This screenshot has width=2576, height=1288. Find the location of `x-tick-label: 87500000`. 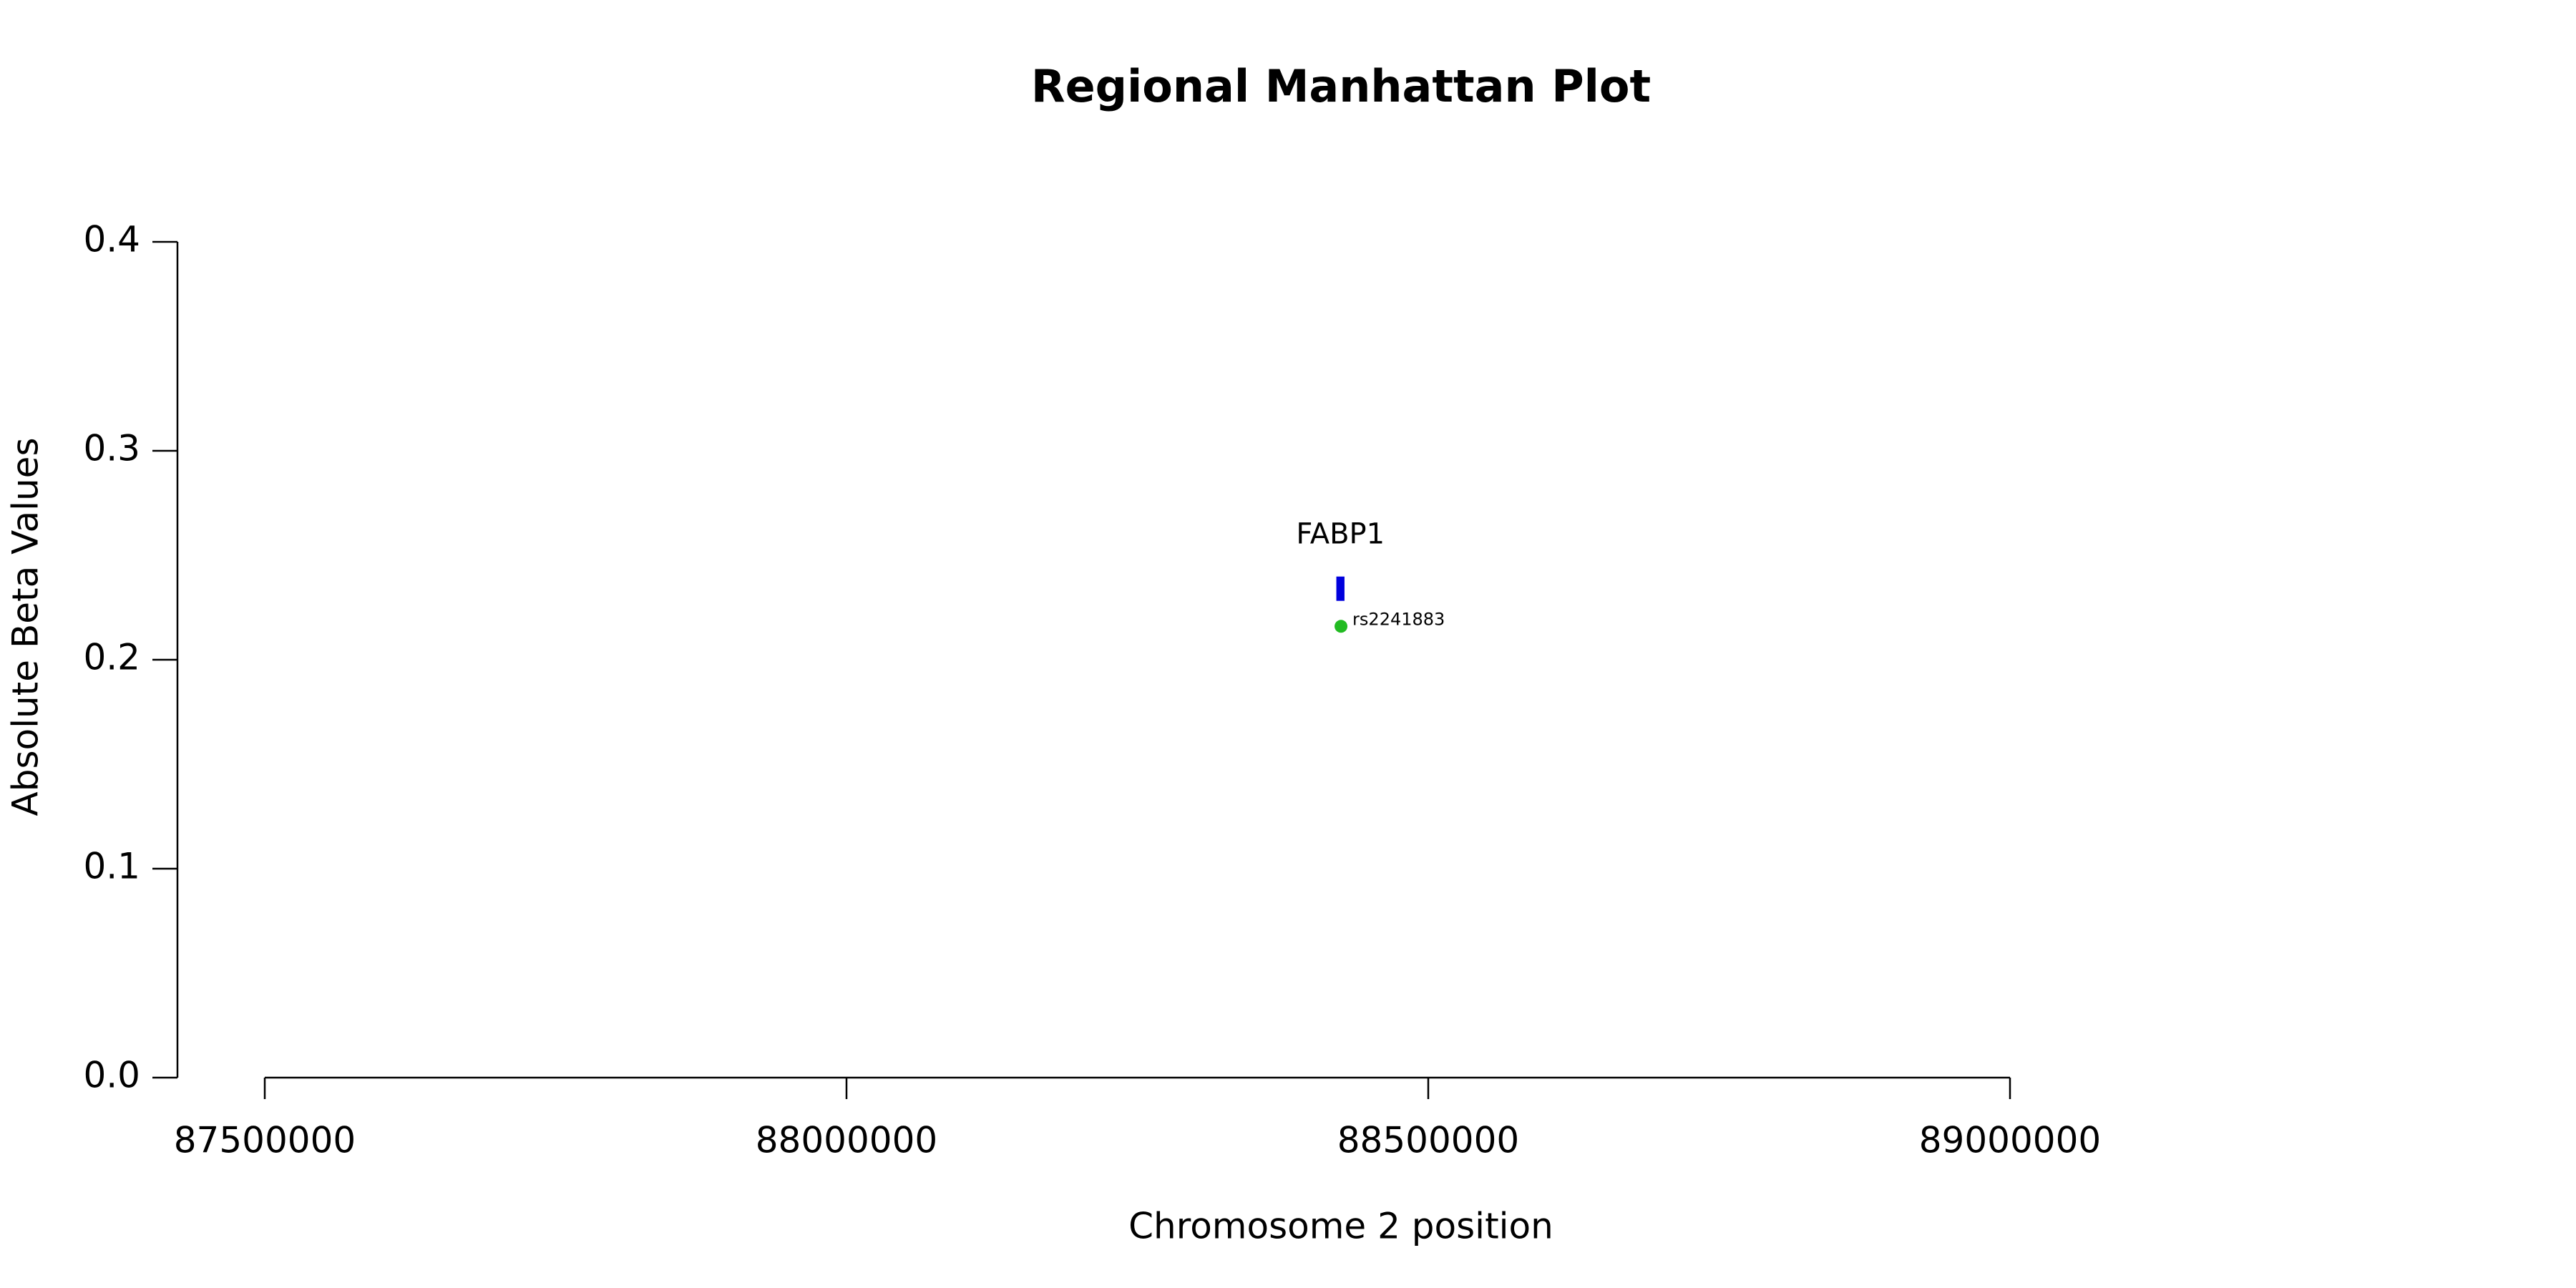

x-tick-label: 87500000 is located at coordinates (265, 1140).